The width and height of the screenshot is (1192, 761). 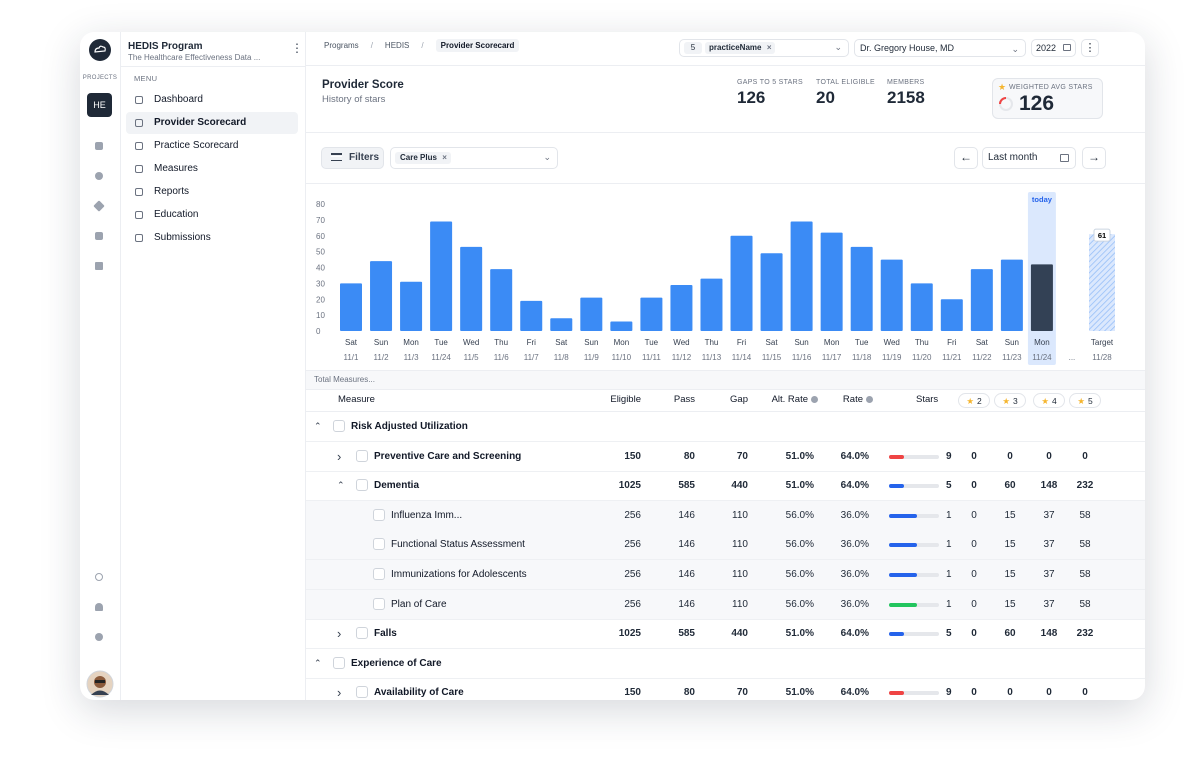 What do you see at coordinates (1085, 400) in the screenshot?
I see `star-badge: ★ 5` at bounding box center [1085, 400].